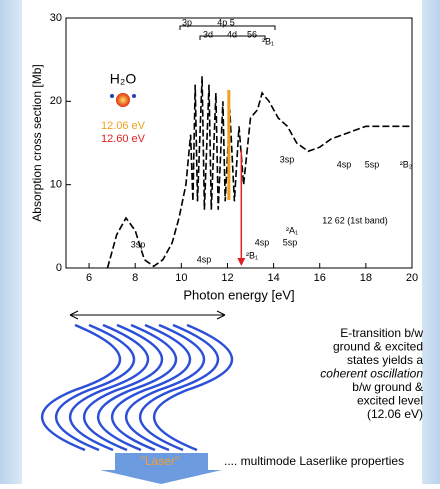  What do you see at coordinates (59, 268) in the screenshot?
I see `y-tick-label: 0` at bounding box center [59, 268].